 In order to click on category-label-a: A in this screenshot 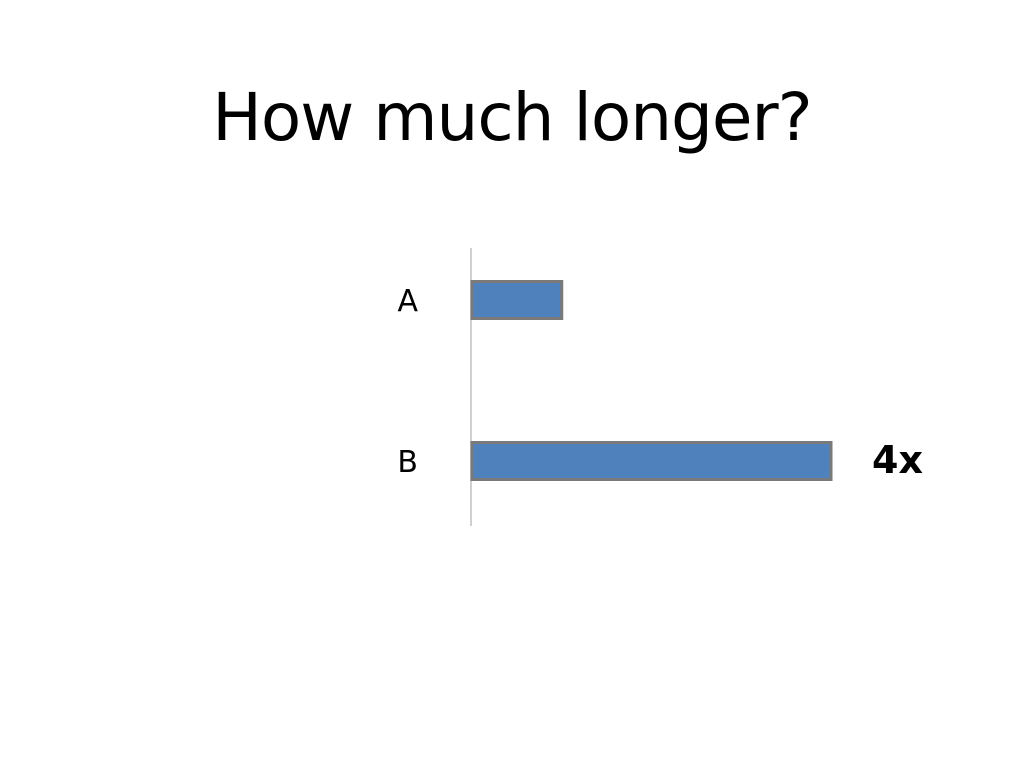, I will do `click(407, 301)`.